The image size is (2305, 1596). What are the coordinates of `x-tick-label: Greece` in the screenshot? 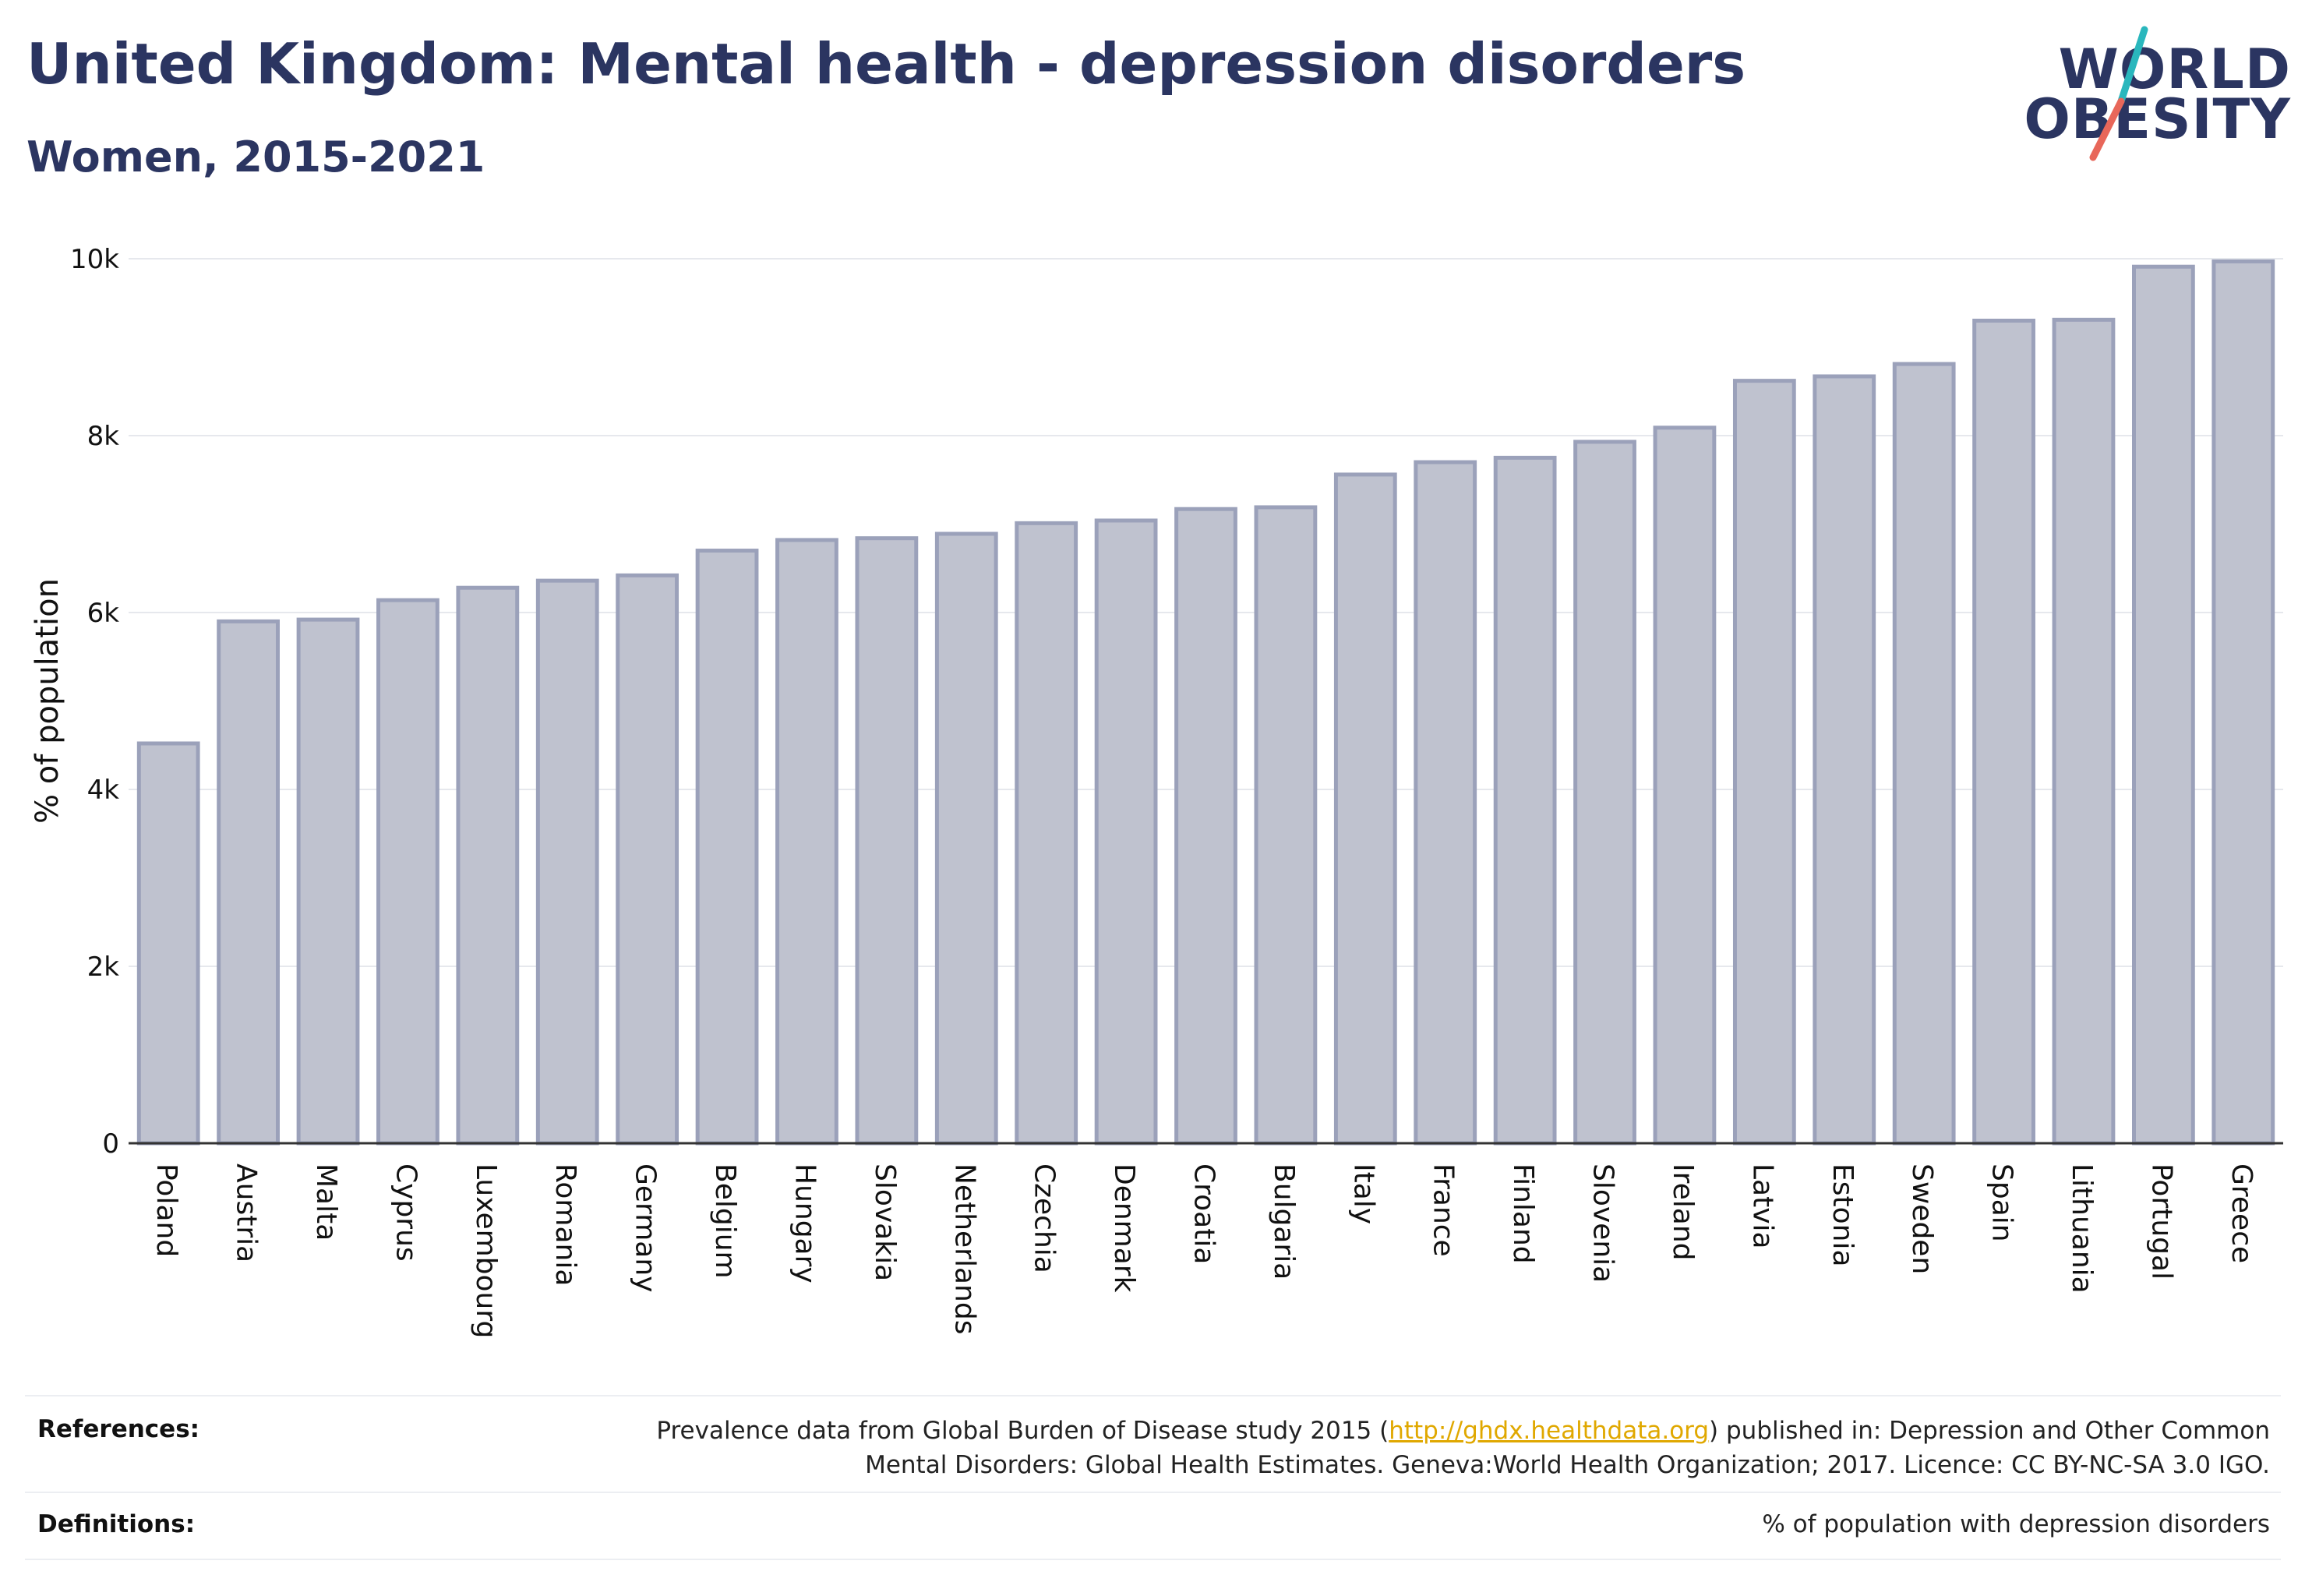 It's located at (2241, 1213).